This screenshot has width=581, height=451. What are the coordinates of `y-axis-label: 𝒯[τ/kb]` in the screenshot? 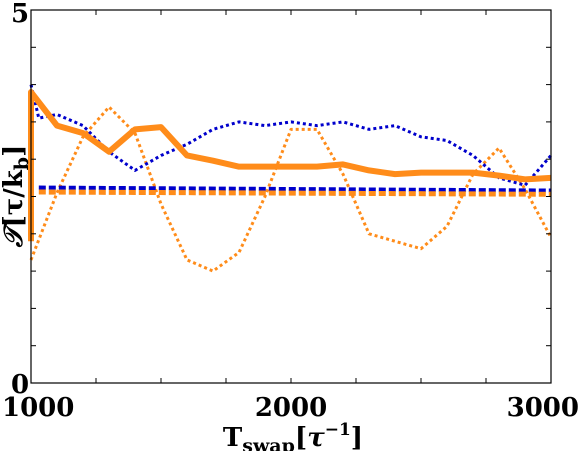 It's located at (16, 197).